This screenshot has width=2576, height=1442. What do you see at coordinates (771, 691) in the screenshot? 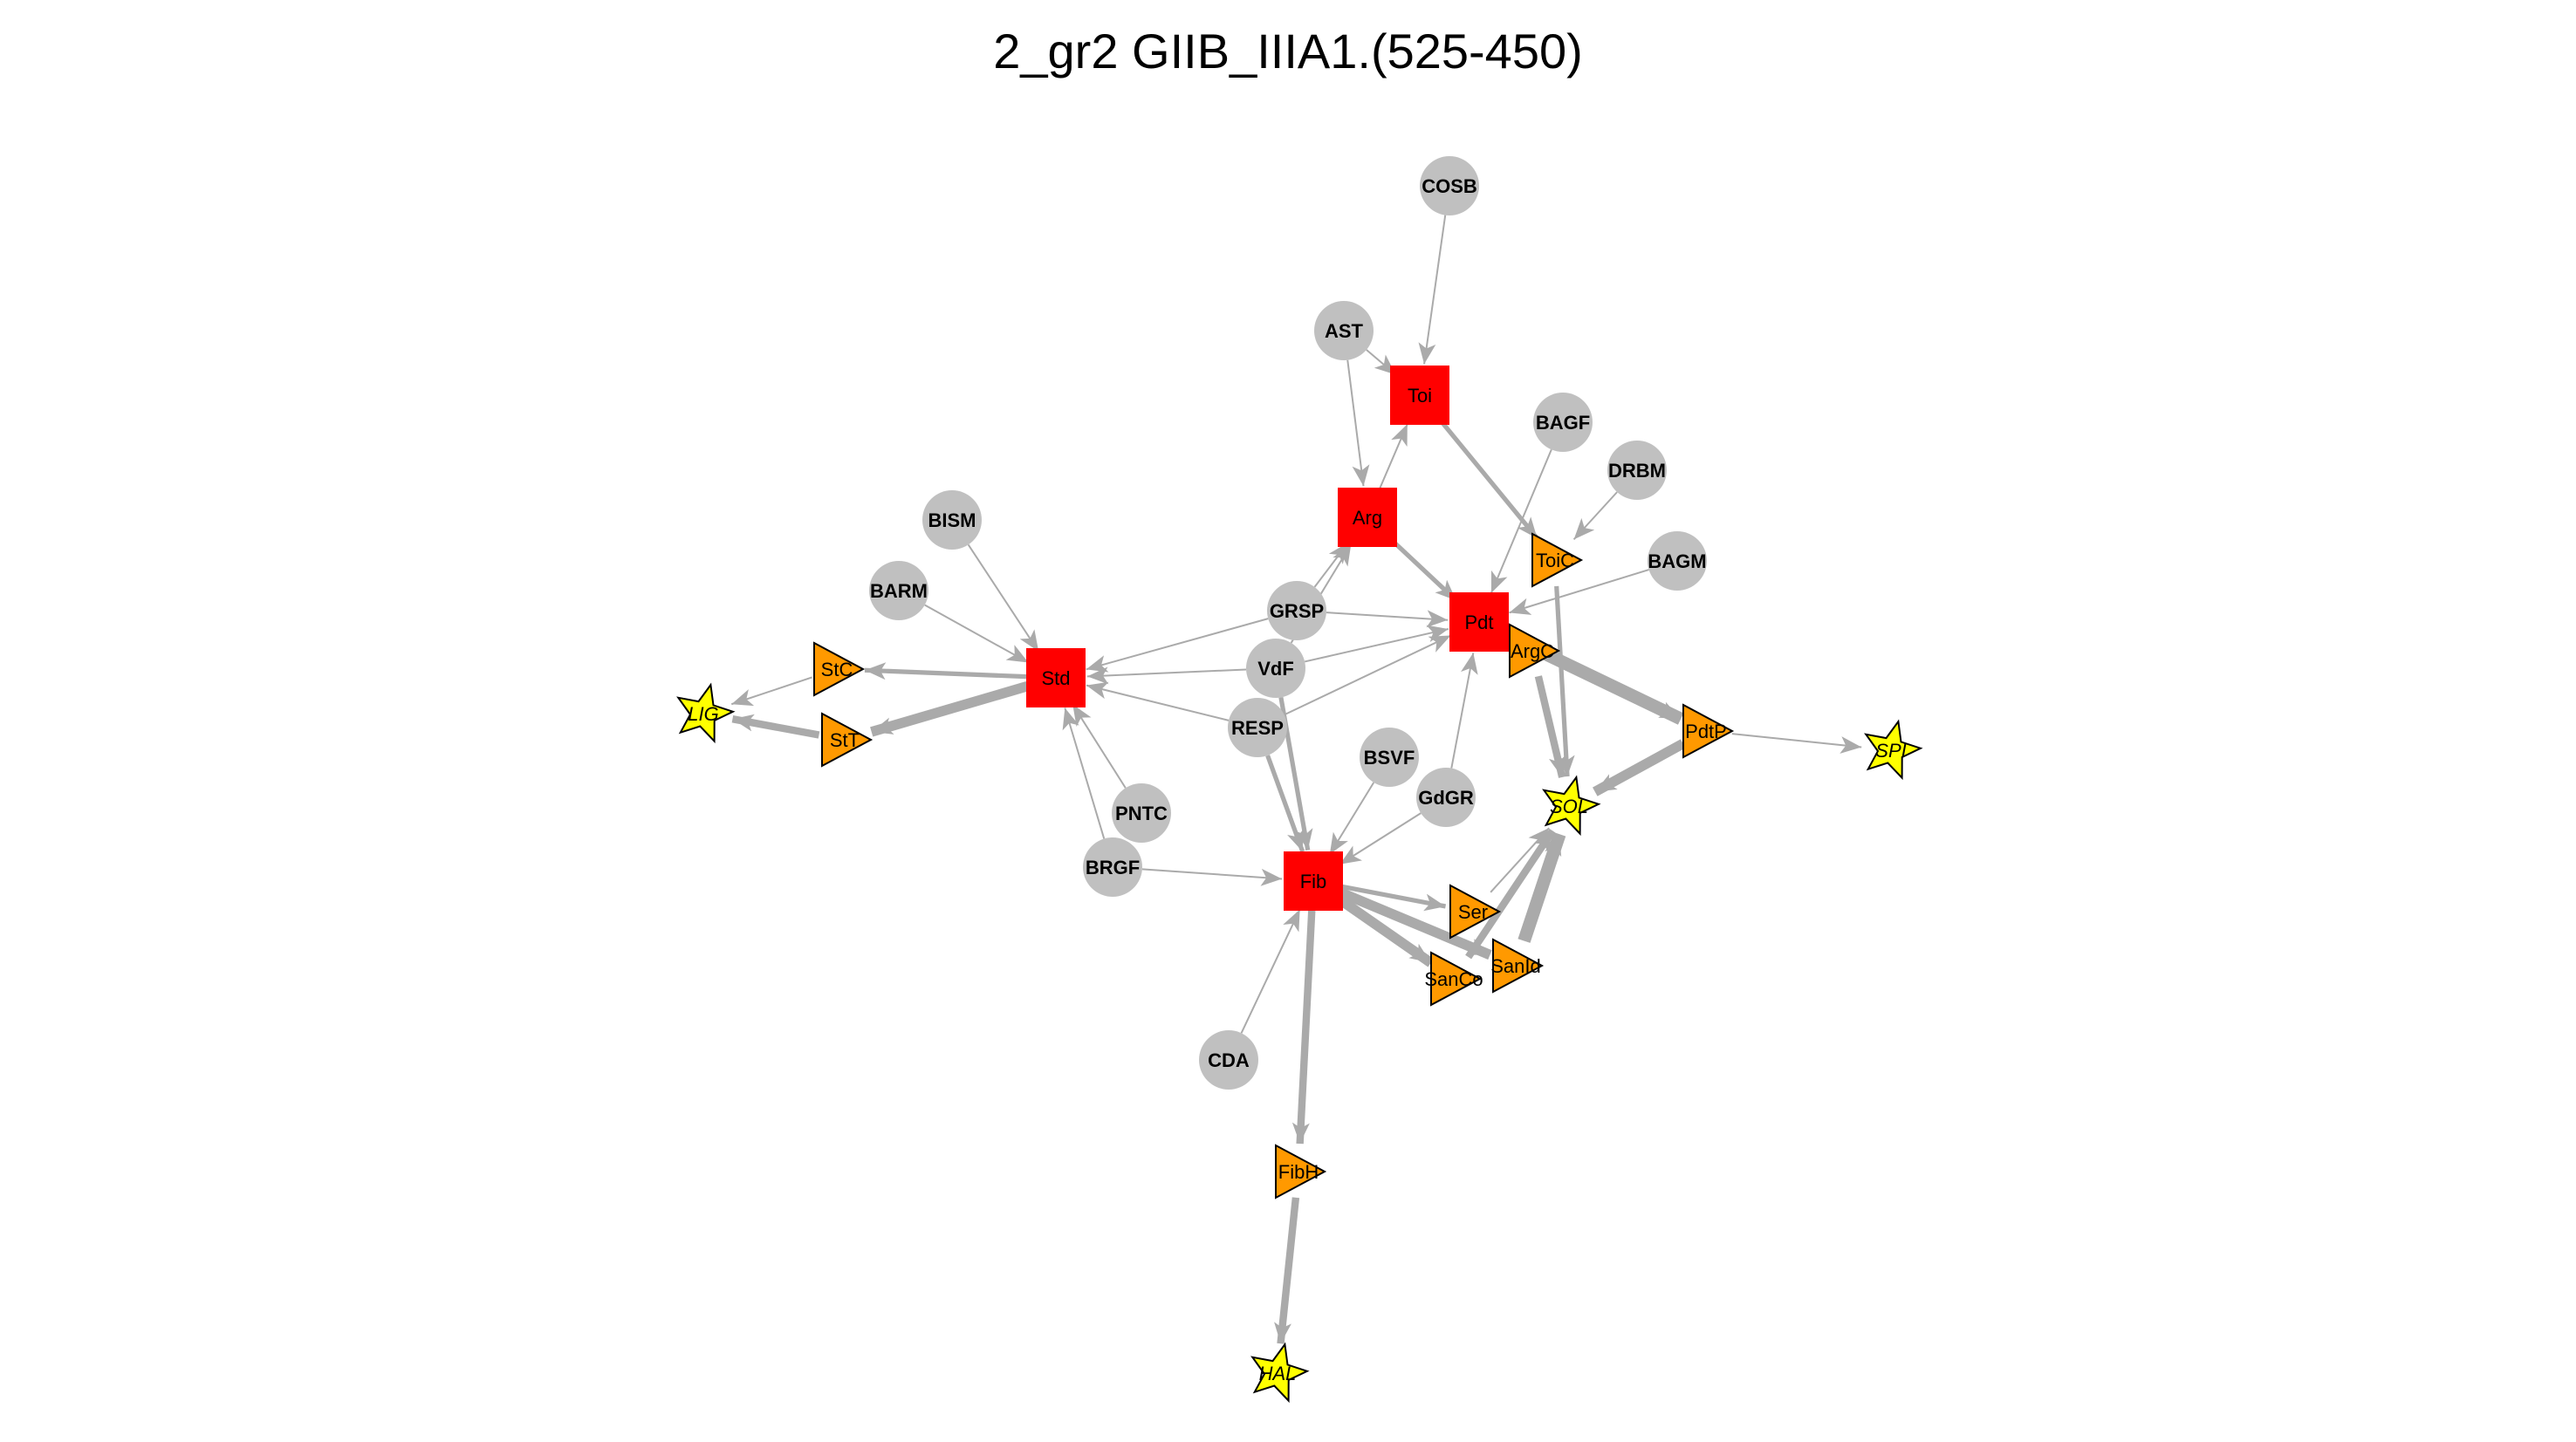
I see `edge-stc-to-lig` at bounding box center [771, 691].